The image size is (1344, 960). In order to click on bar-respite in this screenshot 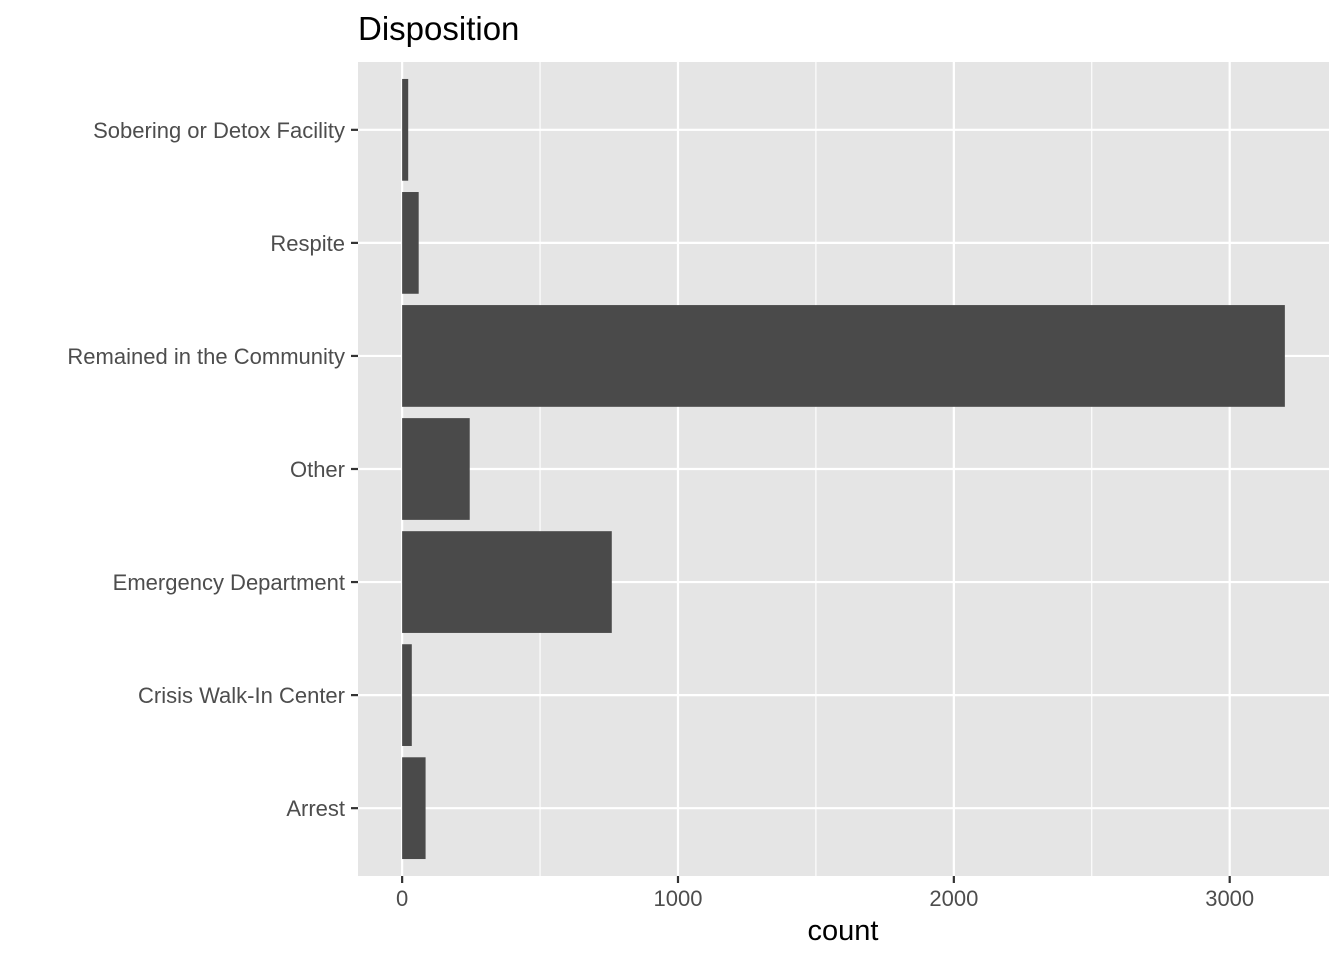, I will do `click(410, 243)`.